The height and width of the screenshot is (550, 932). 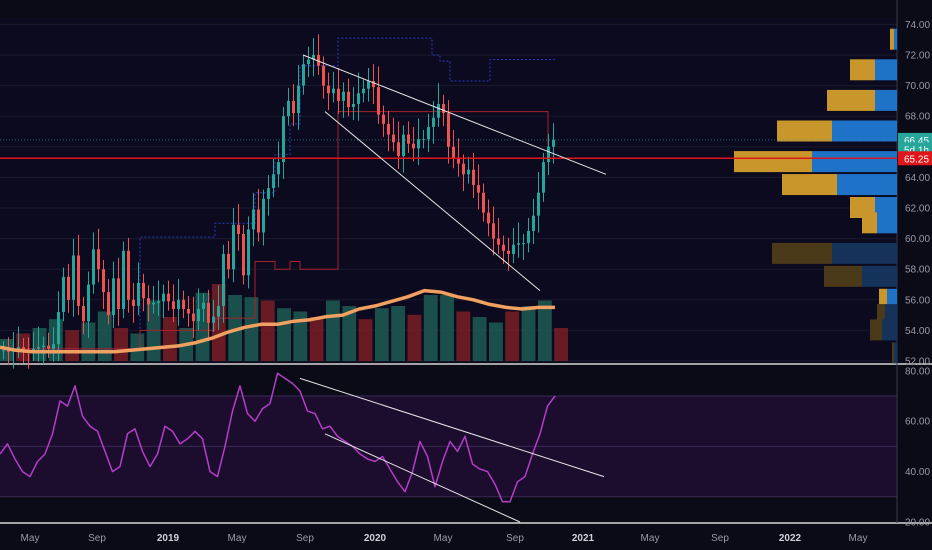 I want to click on price-tick-label: 70.00, so click(x=917, y=86).